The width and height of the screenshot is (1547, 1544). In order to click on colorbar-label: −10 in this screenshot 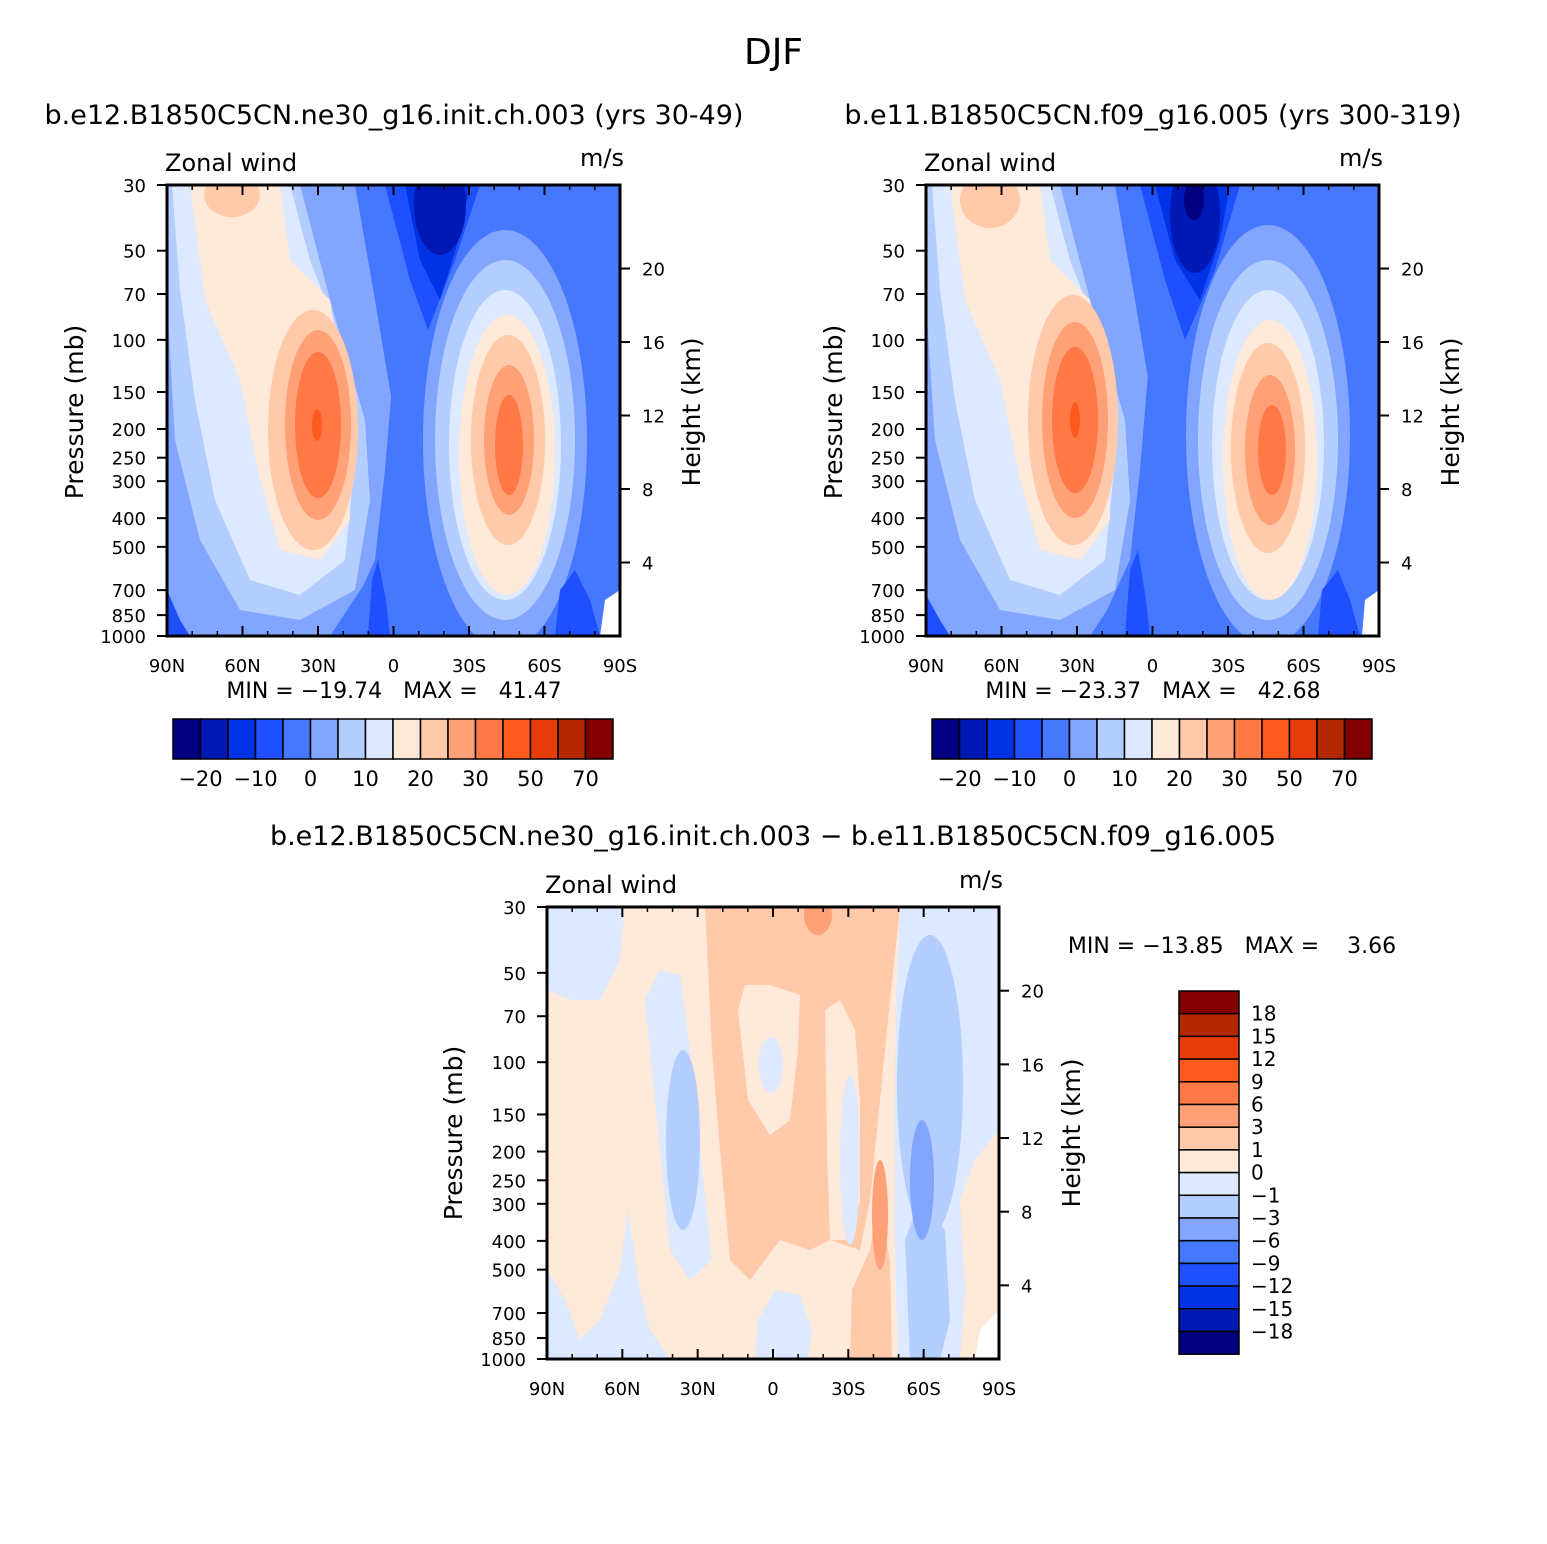, I will do `click(1014, 779)`.